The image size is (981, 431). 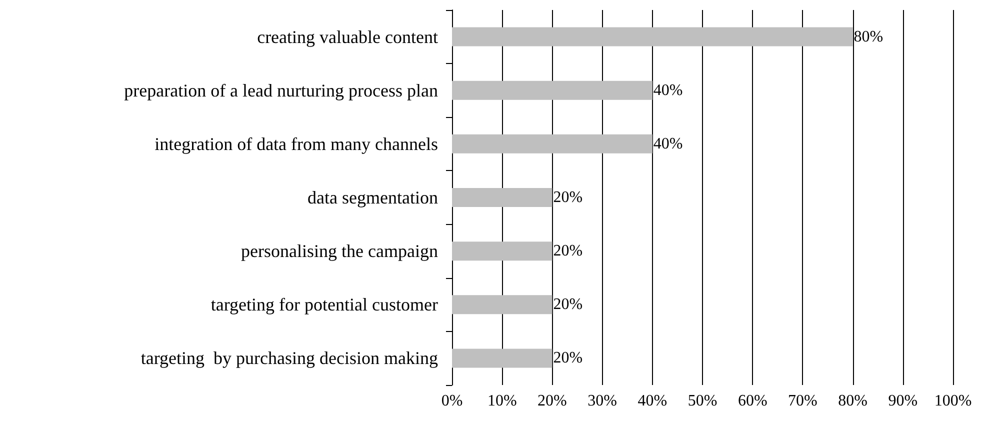 What do you see at coordinates (552, 401) in the screenshot?
I see `x-tick-label: 20%` at bounding box center [552, 401].